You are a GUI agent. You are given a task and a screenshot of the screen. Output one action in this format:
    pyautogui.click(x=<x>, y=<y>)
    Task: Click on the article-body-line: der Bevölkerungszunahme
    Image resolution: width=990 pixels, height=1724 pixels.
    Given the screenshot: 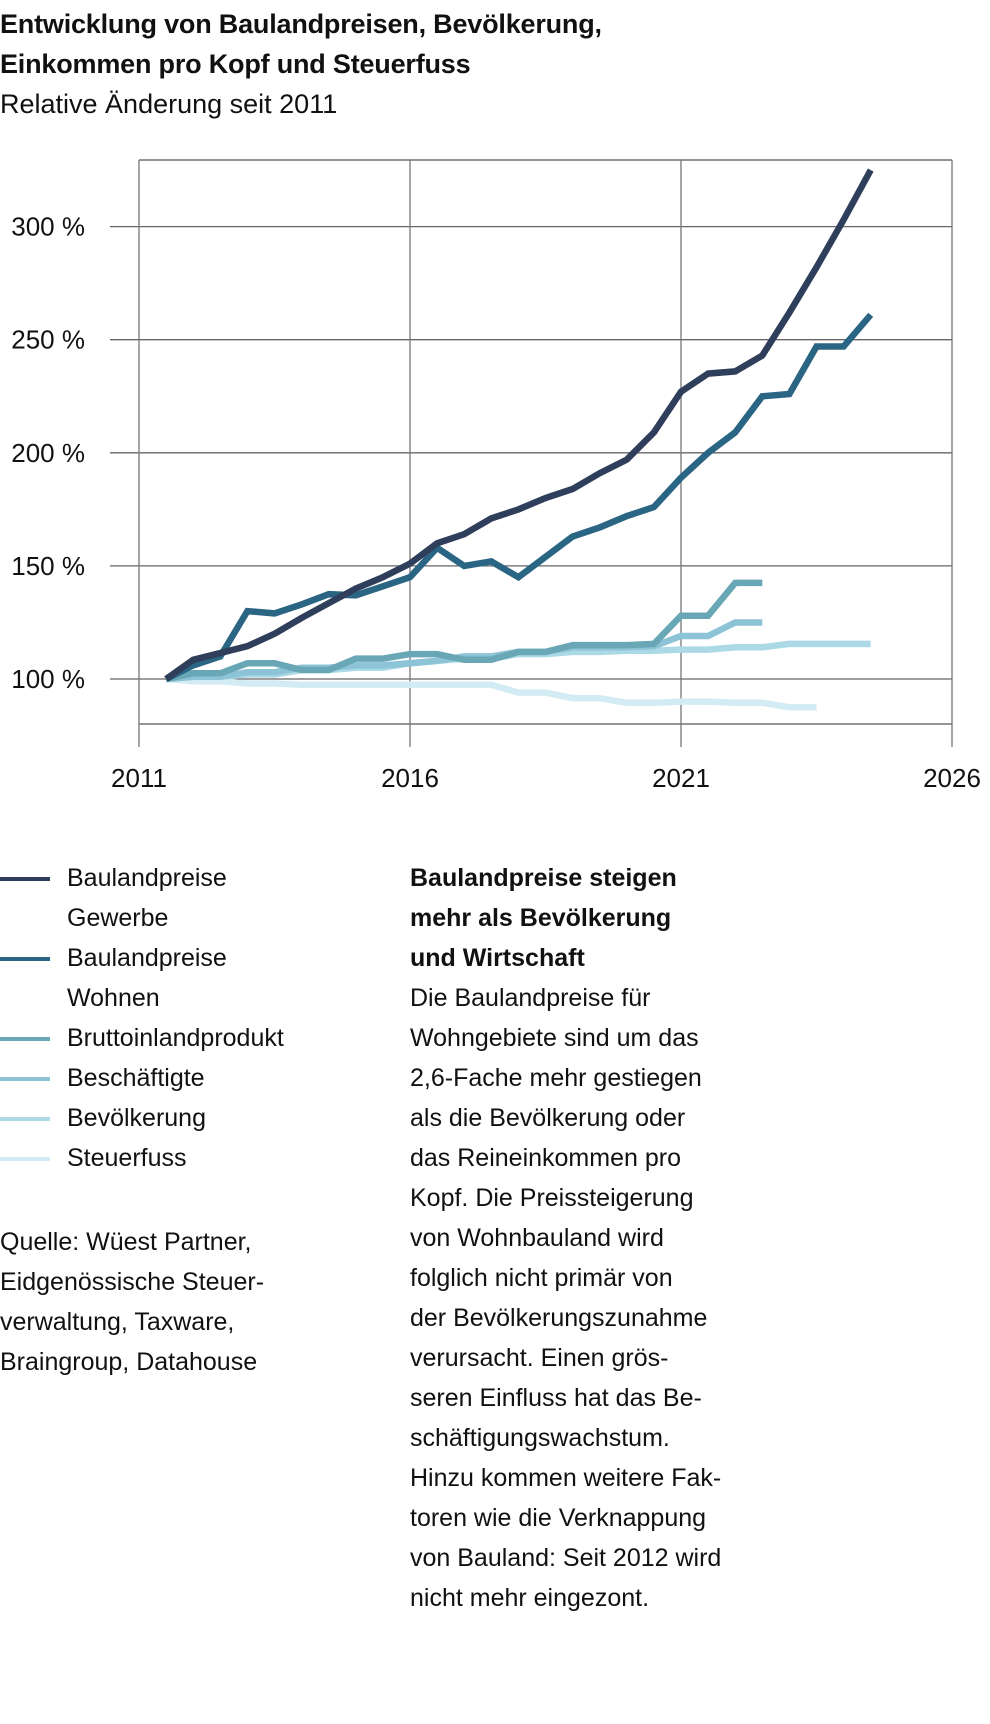 What is the action you would take?
    pyautogui.click(x=559, y=1318)
    